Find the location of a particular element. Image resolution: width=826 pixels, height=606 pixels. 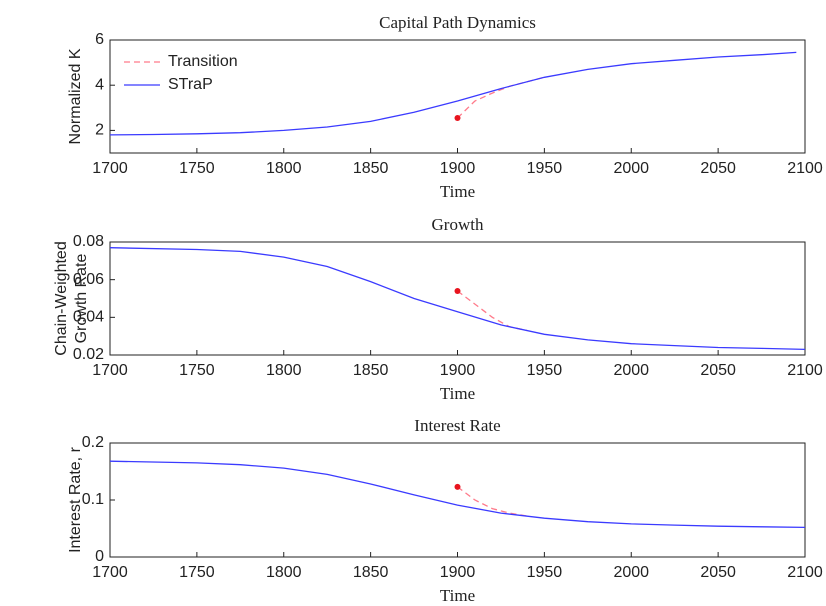

y-tick-label: 0.1 is located at coordinates (93, 499).